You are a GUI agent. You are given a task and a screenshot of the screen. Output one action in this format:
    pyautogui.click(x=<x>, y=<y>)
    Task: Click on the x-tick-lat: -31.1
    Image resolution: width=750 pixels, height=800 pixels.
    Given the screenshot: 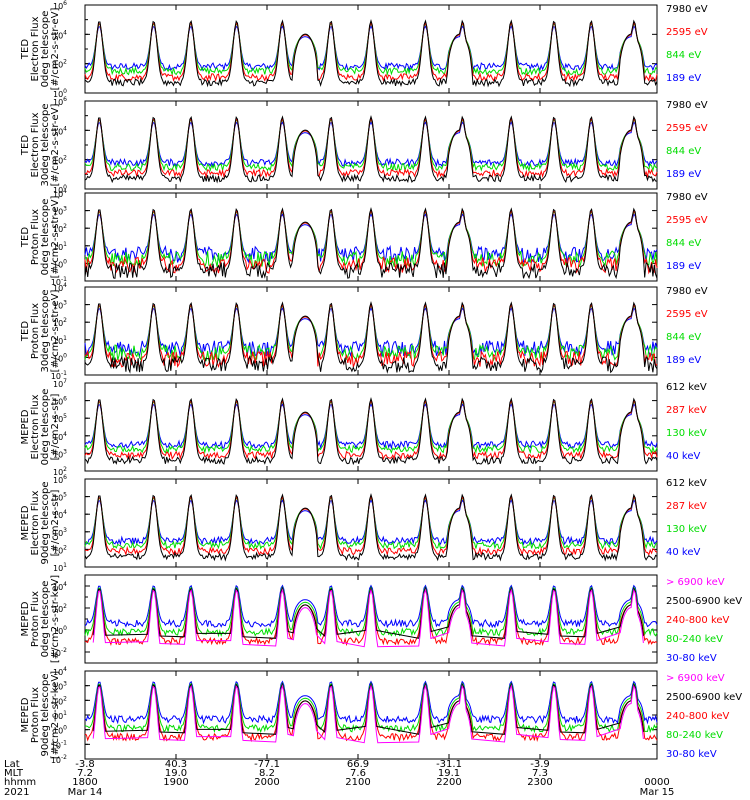 What is the action you would take?
    pyautogui.click(x=449, y=764)
    